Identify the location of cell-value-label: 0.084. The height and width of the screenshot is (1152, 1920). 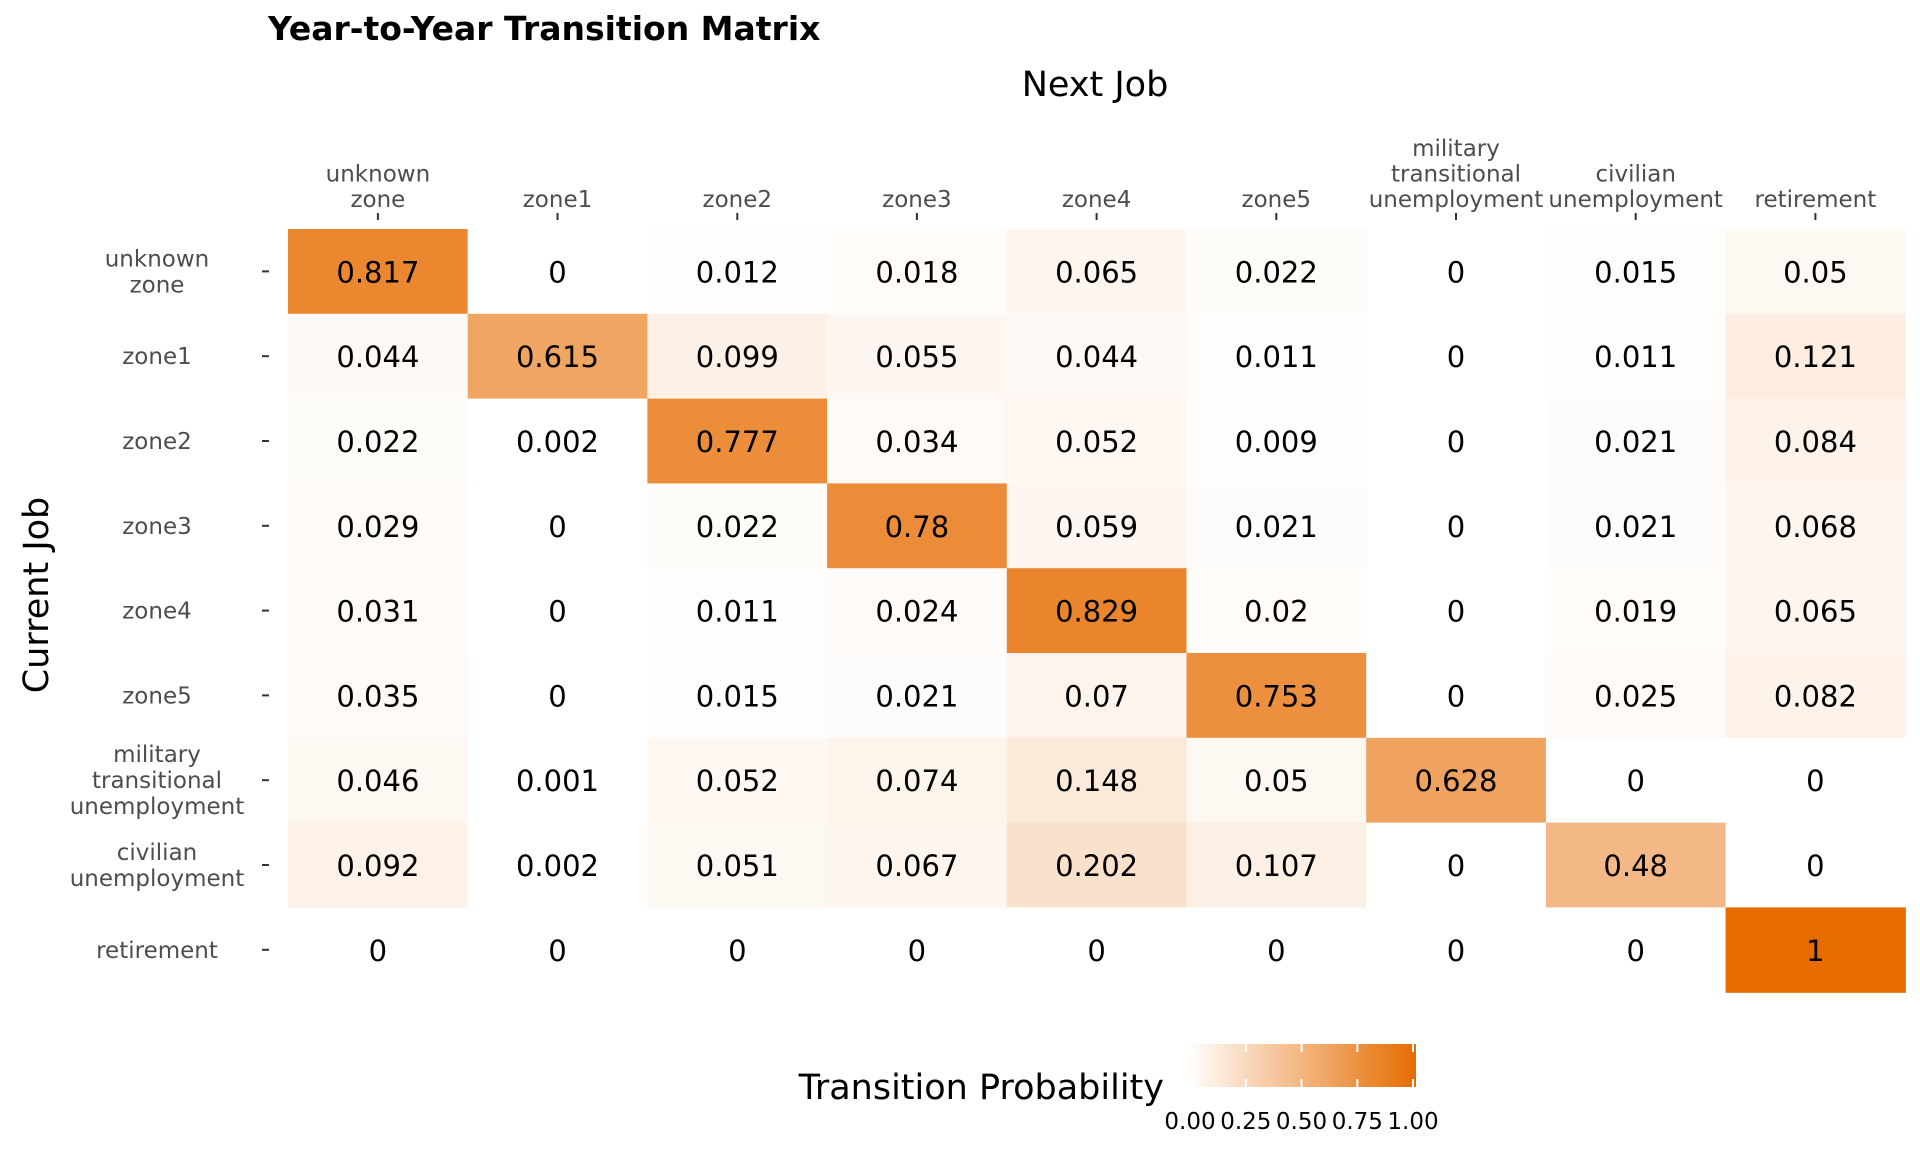
(1815, 442).